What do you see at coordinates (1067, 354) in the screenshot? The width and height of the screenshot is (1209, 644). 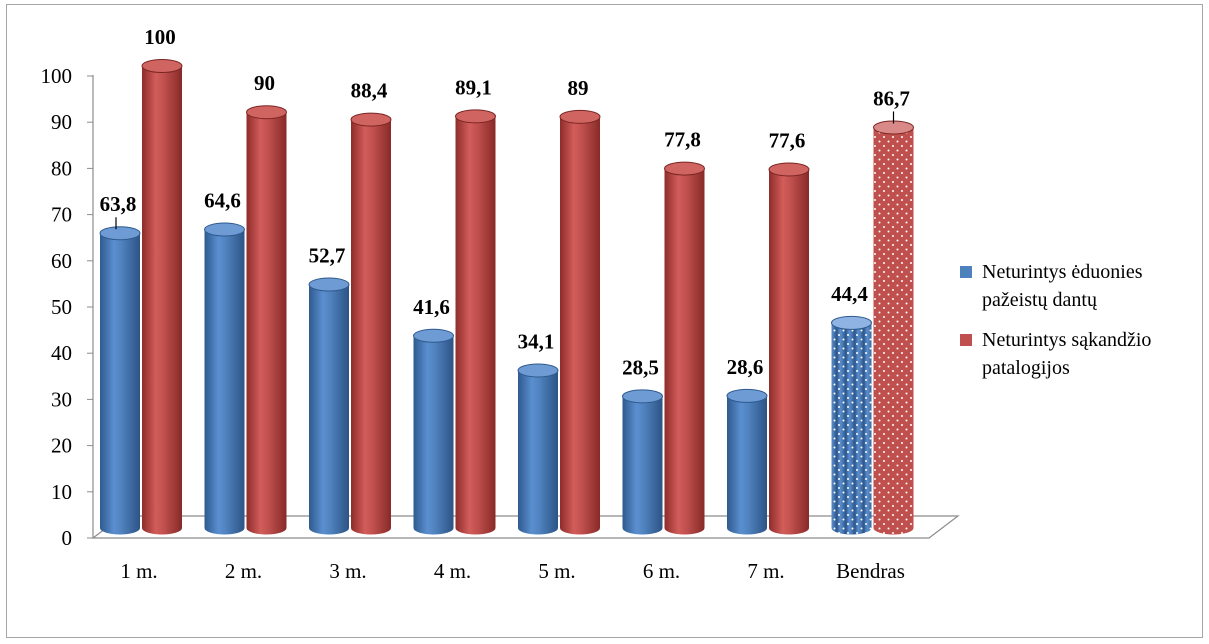 I see `legend-label-series-2: Neturintys sąkandžio patalogijos` at bounding box center [1067, 354].